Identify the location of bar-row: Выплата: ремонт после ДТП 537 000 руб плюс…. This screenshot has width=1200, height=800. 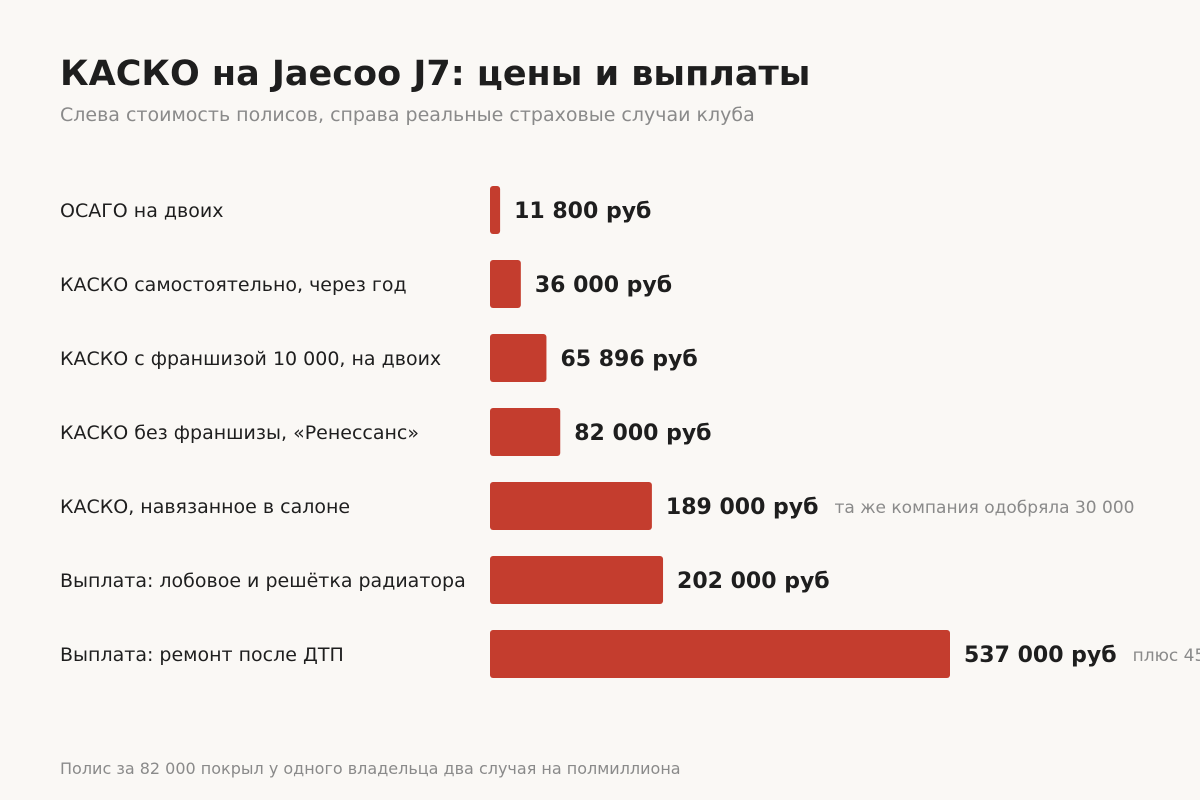
(630, 654).